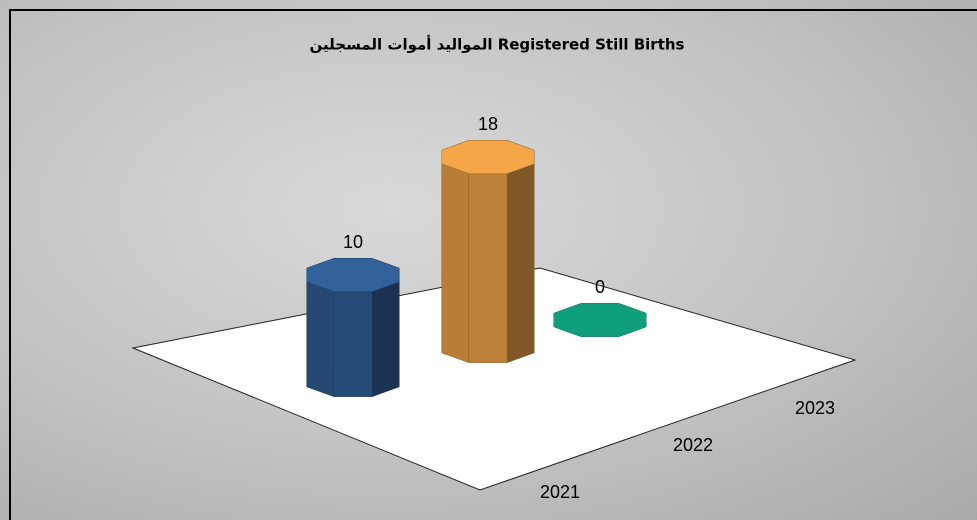  I want to click on data-label: 10, so click(353, 242).